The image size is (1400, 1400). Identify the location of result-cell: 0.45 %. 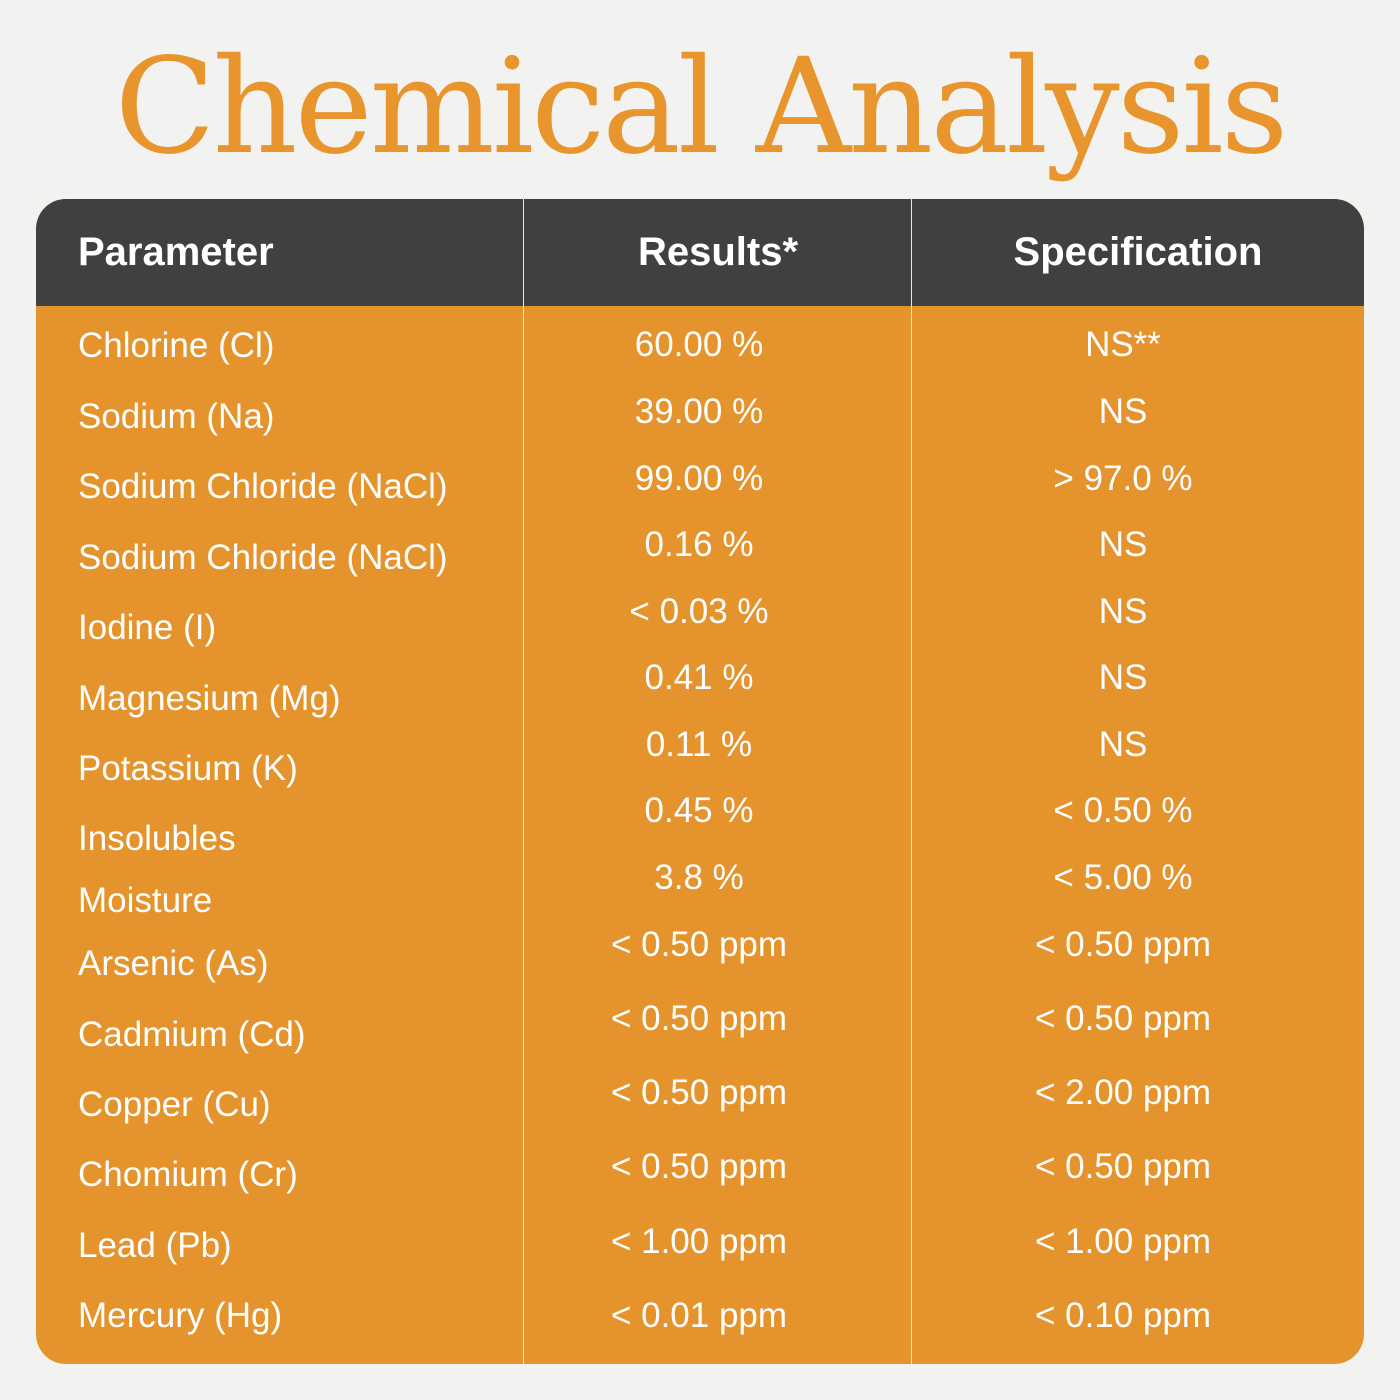
(699, 810).